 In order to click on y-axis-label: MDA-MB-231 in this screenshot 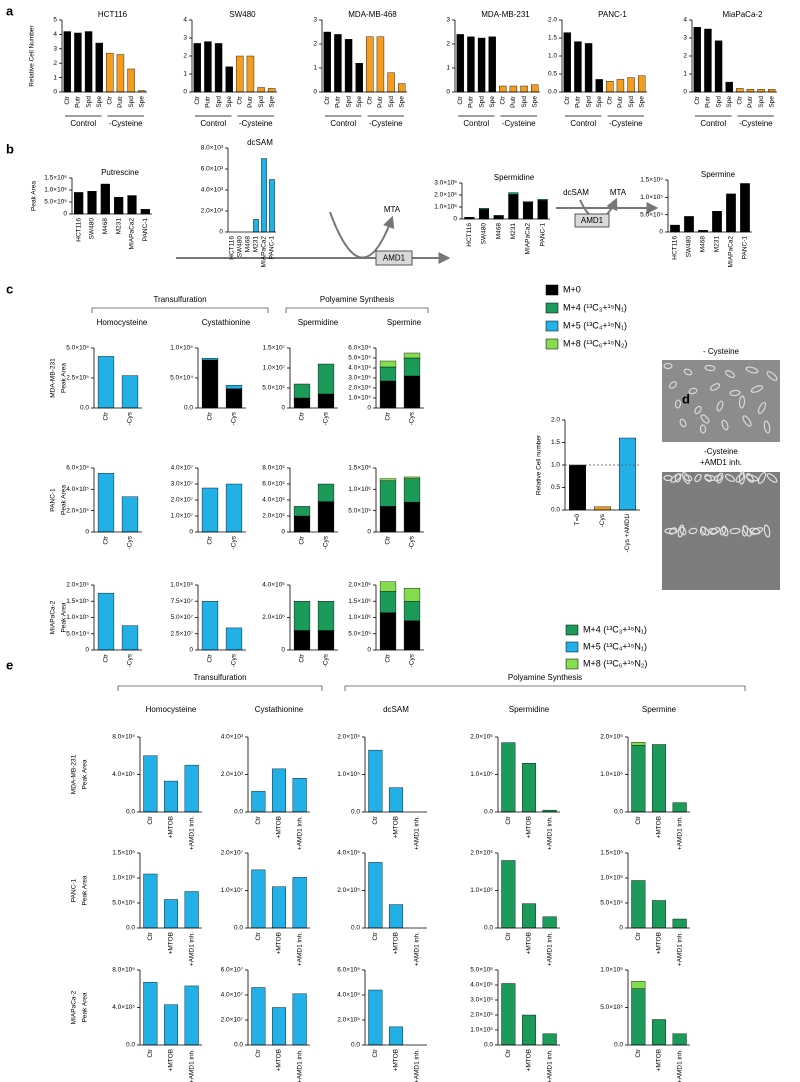, I will do `click(53, 378)`.